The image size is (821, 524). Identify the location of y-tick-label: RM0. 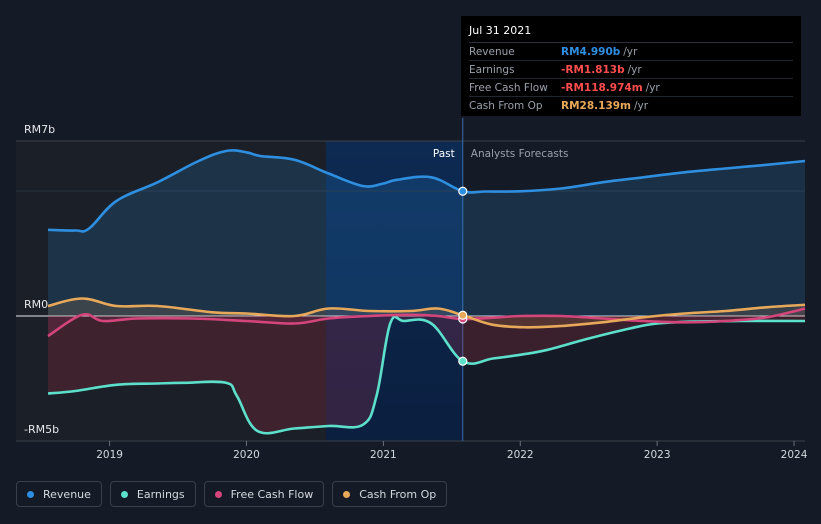
(36, 304).